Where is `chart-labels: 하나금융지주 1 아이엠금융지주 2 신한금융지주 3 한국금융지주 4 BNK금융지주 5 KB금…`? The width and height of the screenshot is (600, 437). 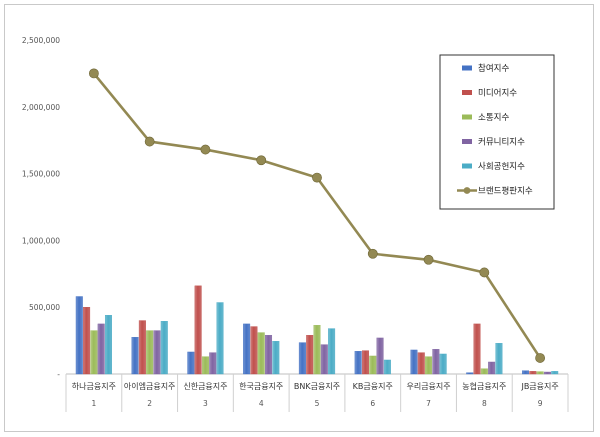 chart-labels: 하나금융지주 1 아이엠금융지주 2 신한금융지주 3 한국금융지주 4 BNK금융지주 5 KB금… is located at coordinates (315, 394).